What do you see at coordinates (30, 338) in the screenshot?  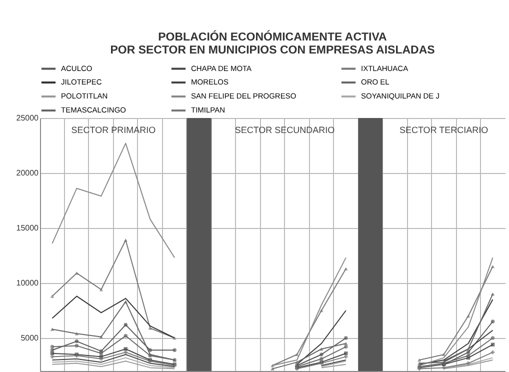 I see `y-tick-label: 5000` at bounding box center [30, 338].